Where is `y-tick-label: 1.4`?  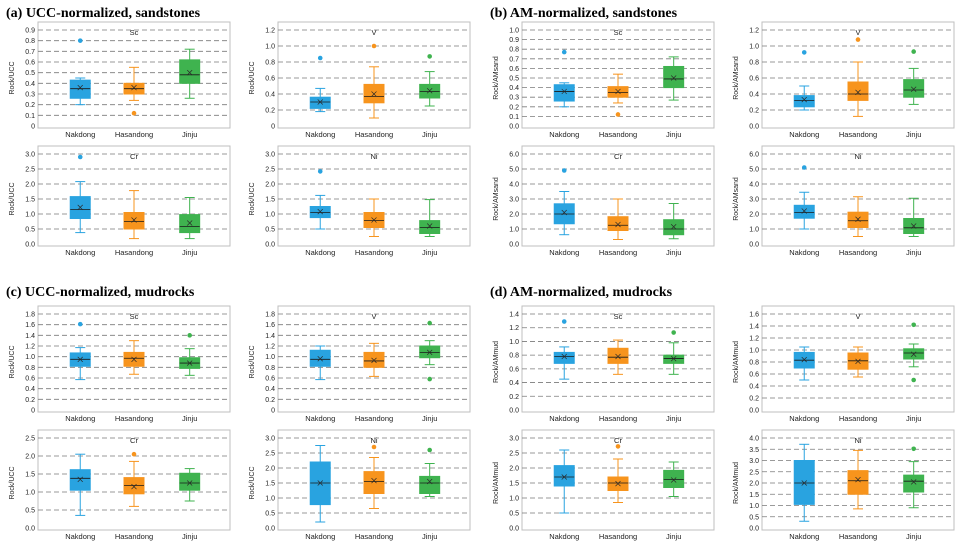
y-tick-label: 1.4 is located at coordinates (754, 327).